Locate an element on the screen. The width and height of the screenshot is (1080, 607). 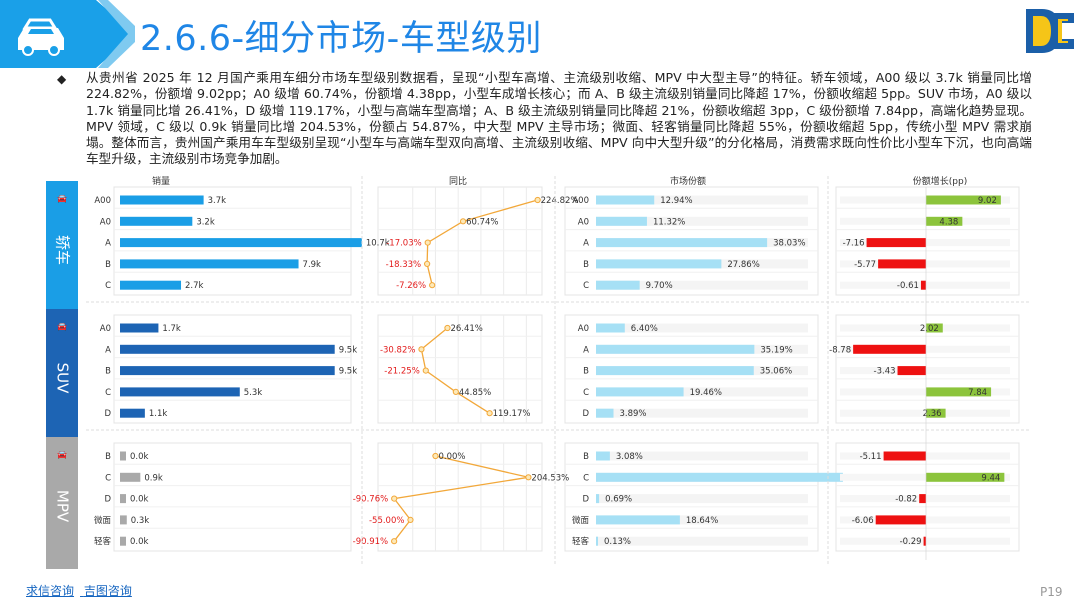
share-label: 12.94% is located at coordinates (676, 201).